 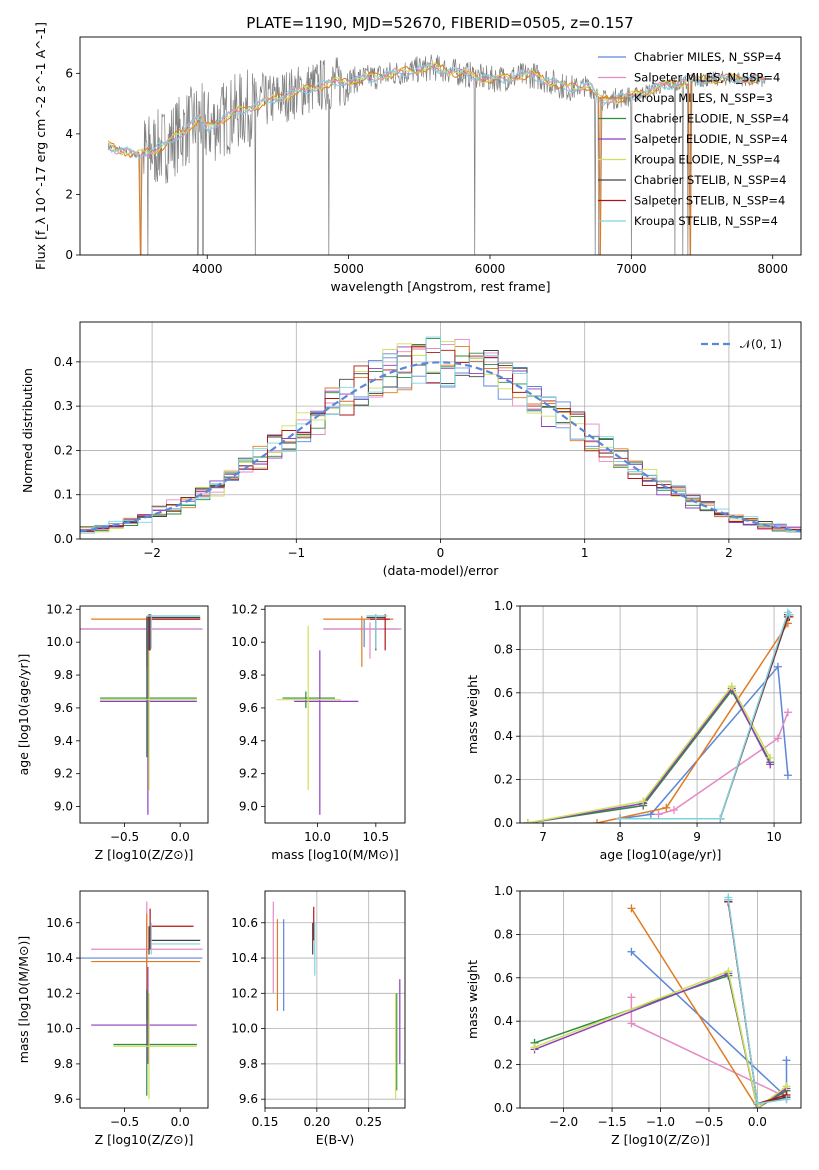 I want to click on x-tick-label: 0.20, so click(x=316, y=1122).